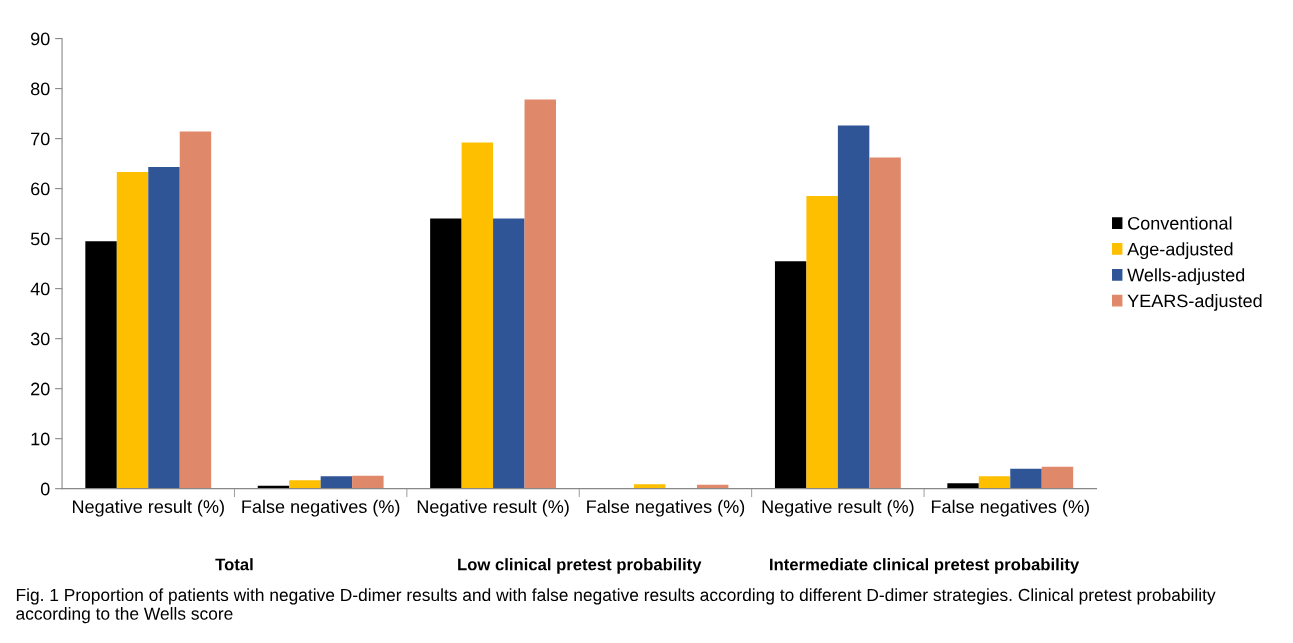 This screenshot has width=1293, height=643. Describe the element at coordinates (40, 189) in the screenshot. I see `y-tick-label: 60` at that location.